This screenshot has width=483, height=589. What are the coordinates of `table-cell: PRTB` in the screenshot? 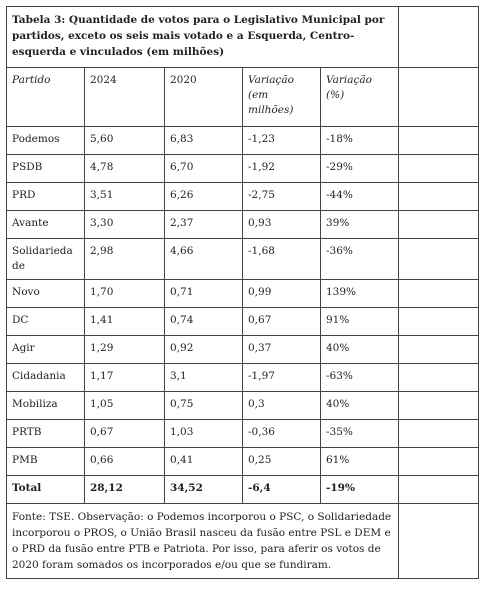 It's located at (45, 433).